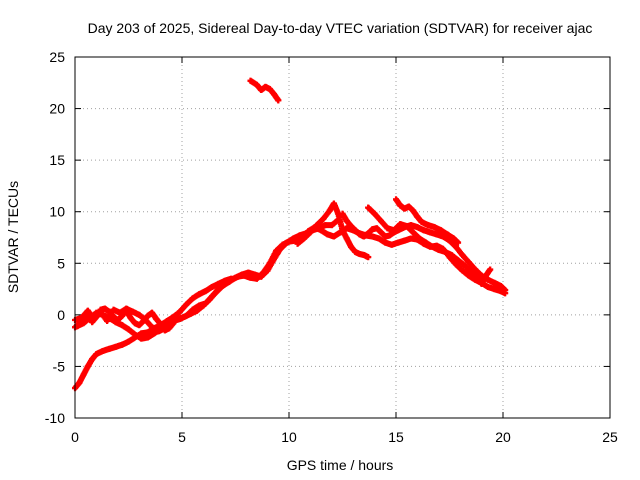  Describe the element at coordinates (57, 212) in the screenshot. I see `y-tick-label: 10` at that location.